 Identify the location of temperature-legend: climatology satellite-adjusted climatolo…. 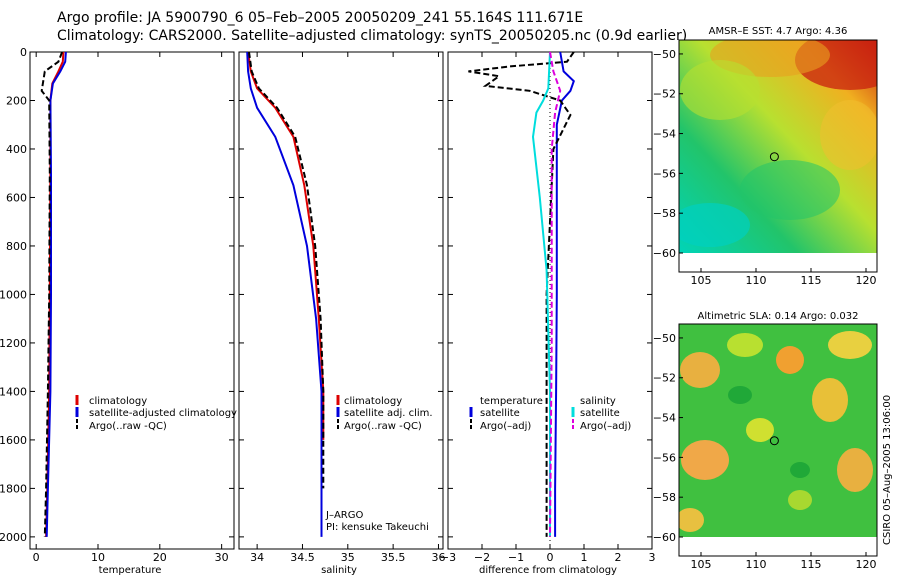
(156, 413).